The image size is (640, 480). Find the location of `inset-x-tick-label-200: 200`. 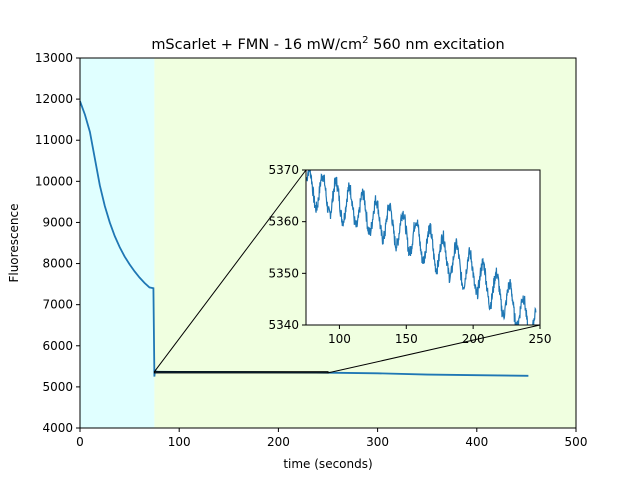

inset-x-tick-label-200: 200 is located at coordinates (473, 339).